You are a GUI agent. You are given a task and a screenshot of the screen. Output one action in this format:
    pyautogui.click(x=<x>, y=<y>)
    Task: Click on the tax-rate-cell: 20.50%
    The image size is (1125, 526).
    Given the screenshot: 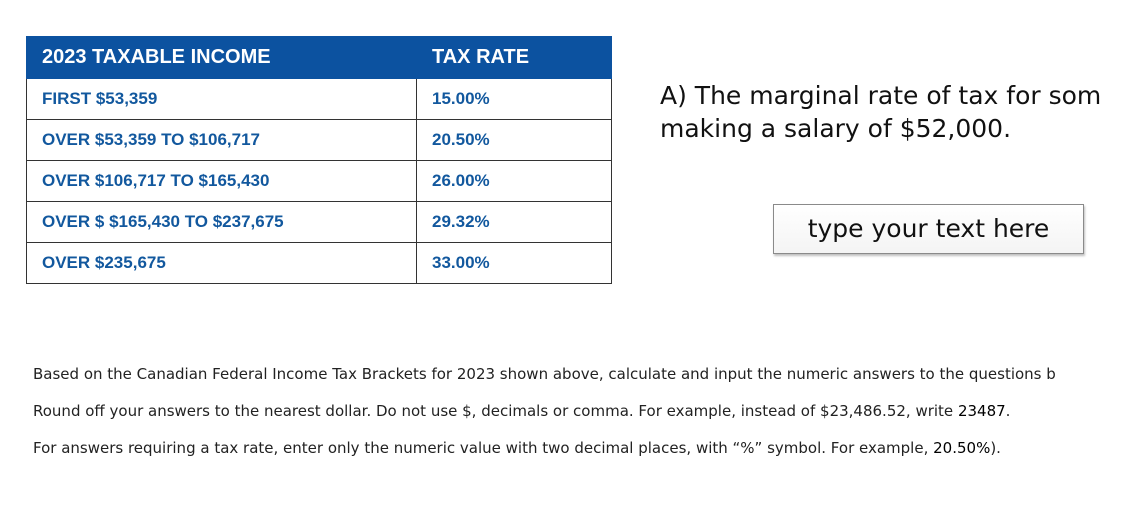 What is the action you would take?
    pyautogui.click(x=514, y=140)
    